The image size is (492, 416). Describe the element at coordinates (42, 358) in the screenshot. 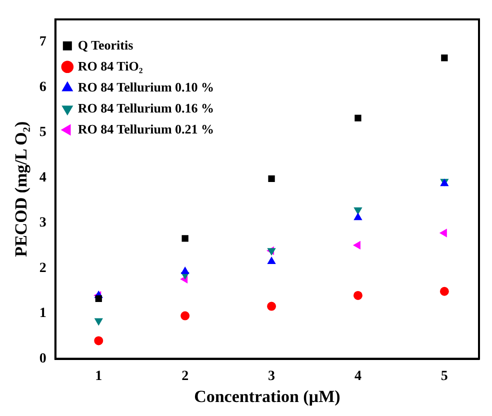

I see `y-tick-label: 0` at that location.